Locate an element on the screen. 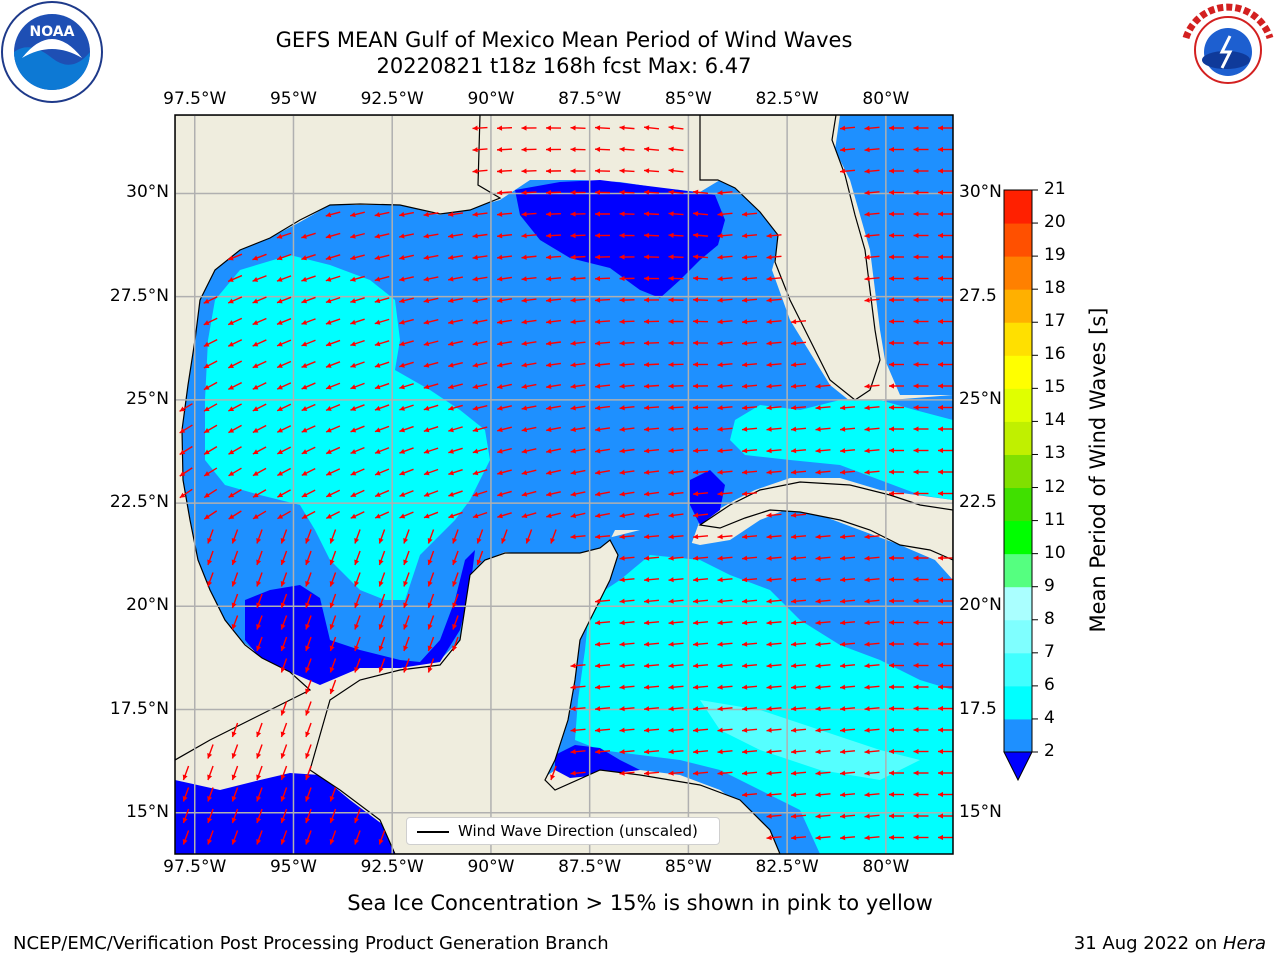 The width and height of the screenshot is (1280, 960). colorbar-tick-label: 16 is located at coordinates (1055, 354).